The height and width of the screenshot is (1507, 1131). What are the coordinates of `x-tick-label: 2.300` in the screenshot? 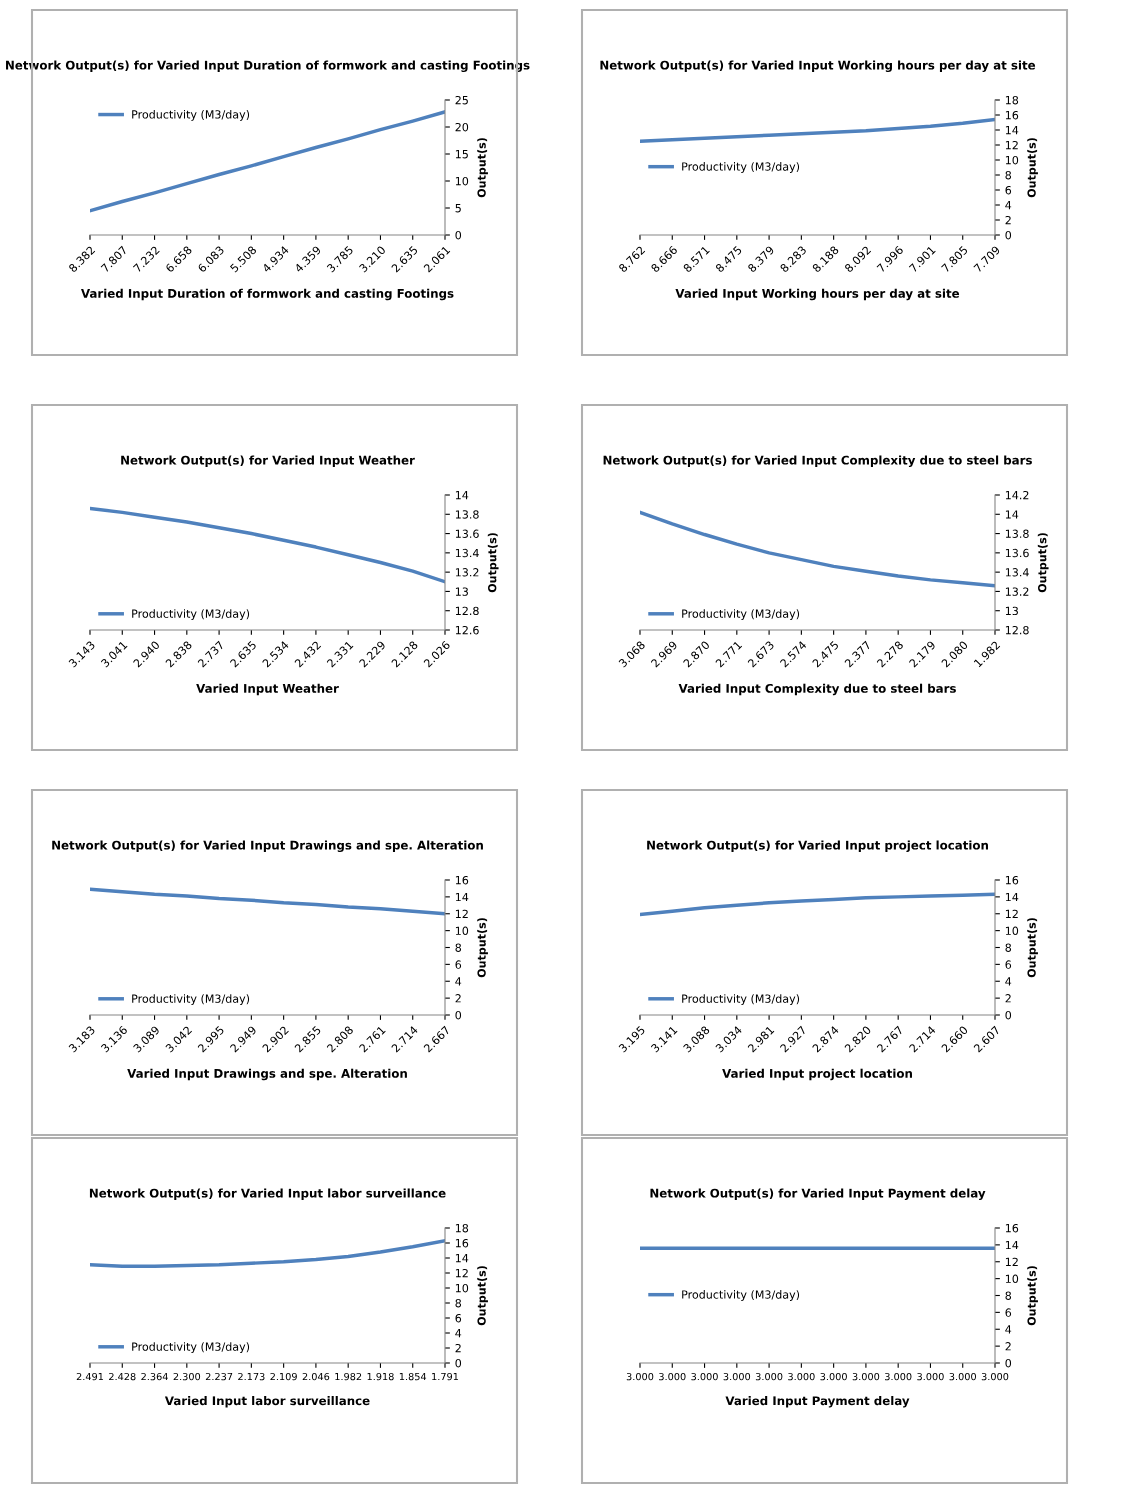 It's located at (187, 1376).